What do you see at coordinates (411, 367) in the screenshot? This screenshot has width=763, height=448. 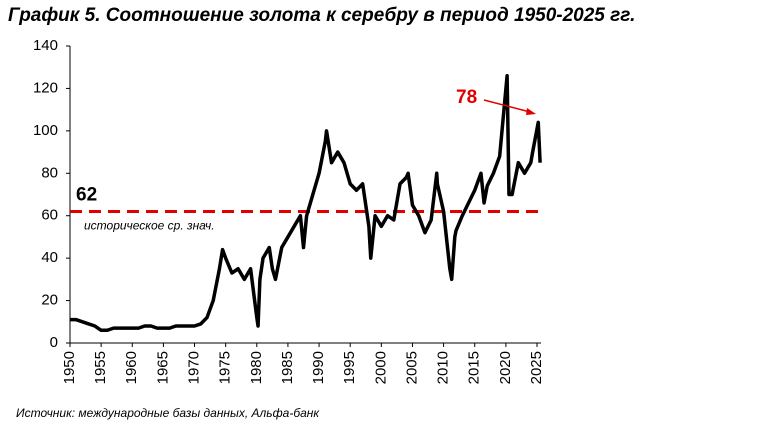 I see `x-tick-label: 2005` at bounding box center [411, 367].